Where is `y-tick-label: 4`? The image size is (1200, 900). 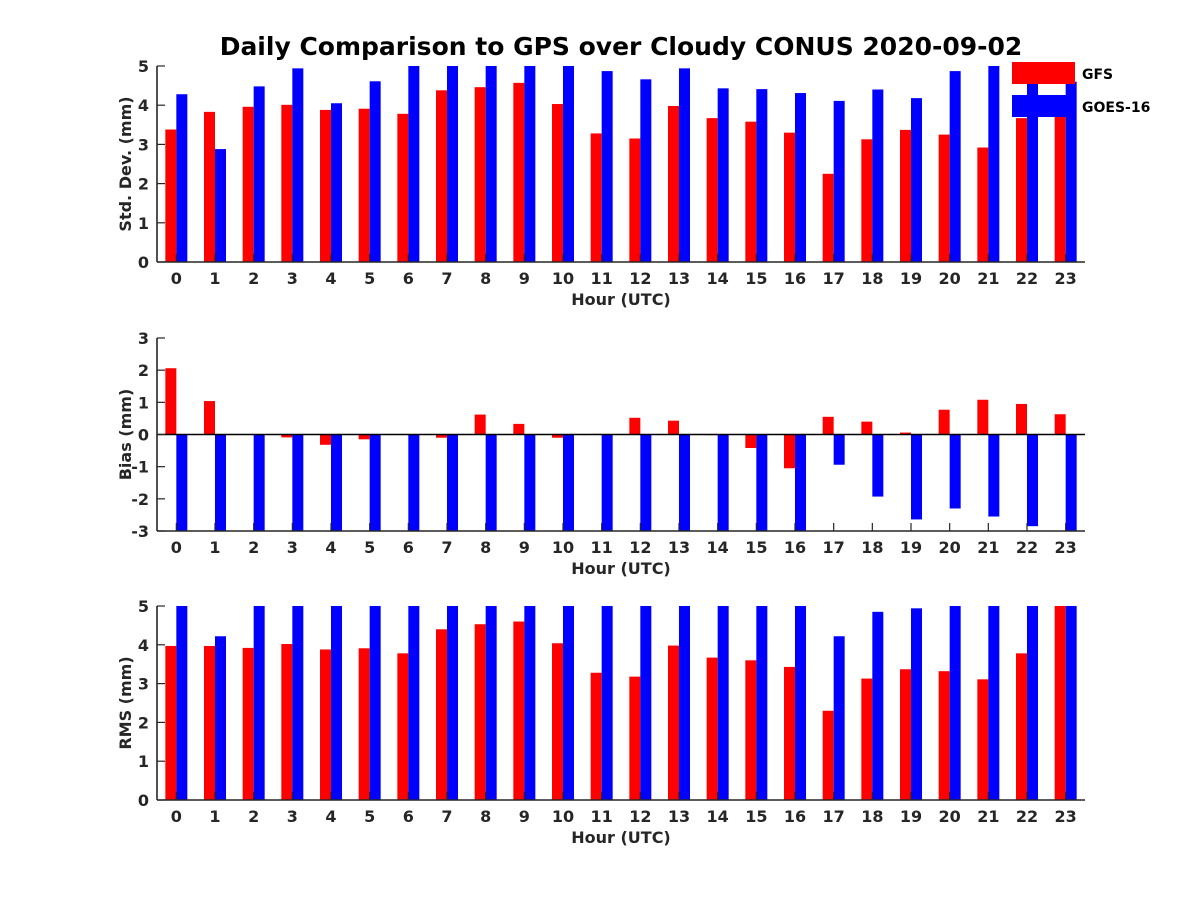
y-tick-label: 4 is located at coordinates (143, 105).